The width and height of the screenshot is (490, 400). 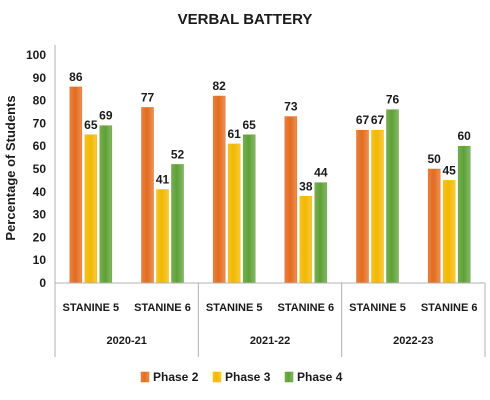 I want to click on y-tick-label: 70, so click(x=40, y=123).